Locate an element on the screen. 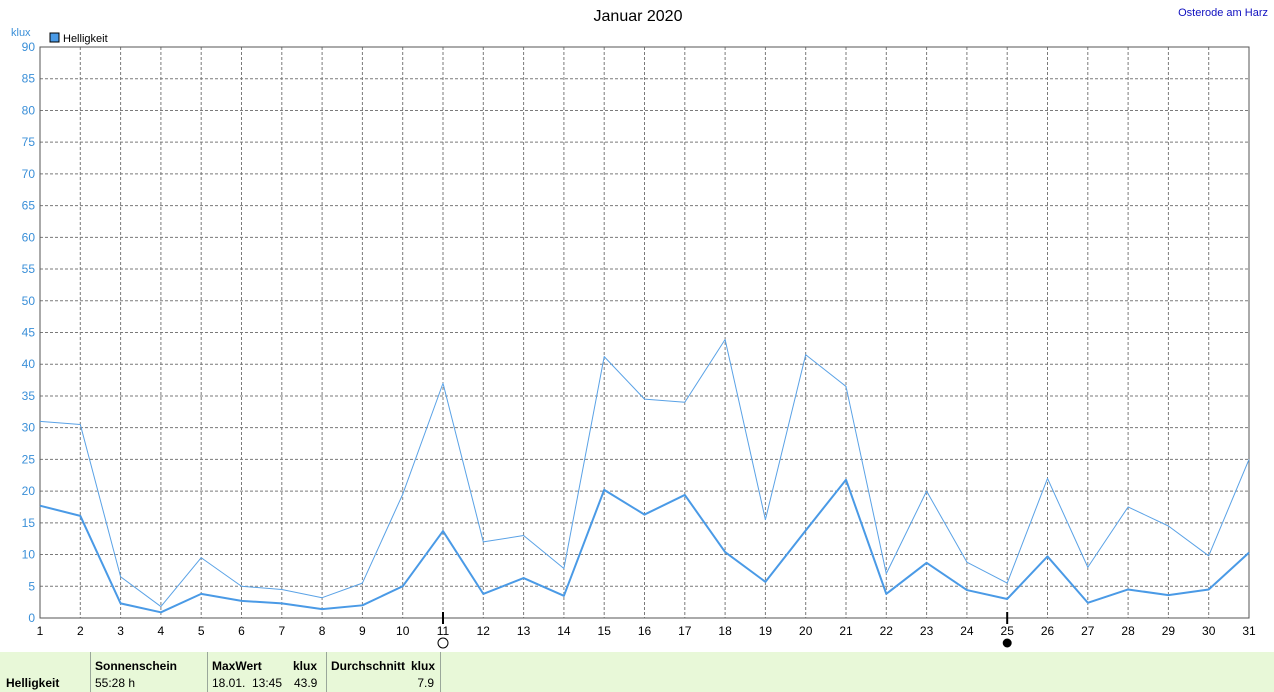 This screenshot has width=1274, height=692. y-tick-label: 5 is located at coordinates (31, 586).